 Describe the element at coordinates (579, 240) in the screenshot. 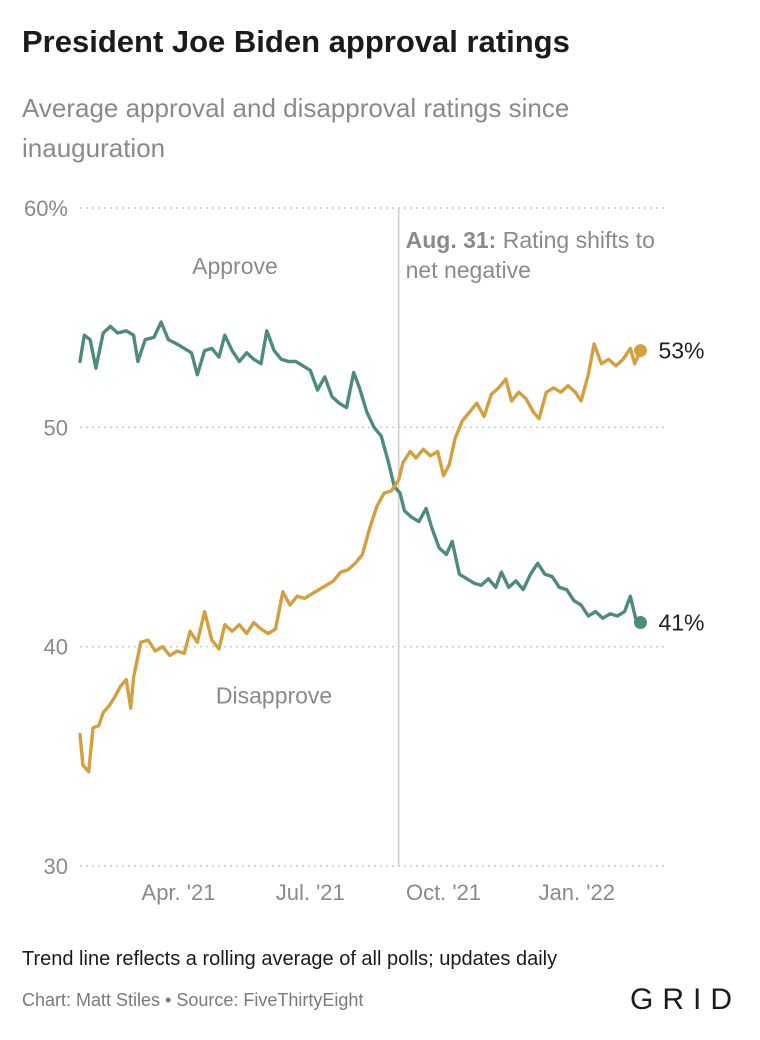

I see `annotation-text-line1: Rating shifts to` at that location.